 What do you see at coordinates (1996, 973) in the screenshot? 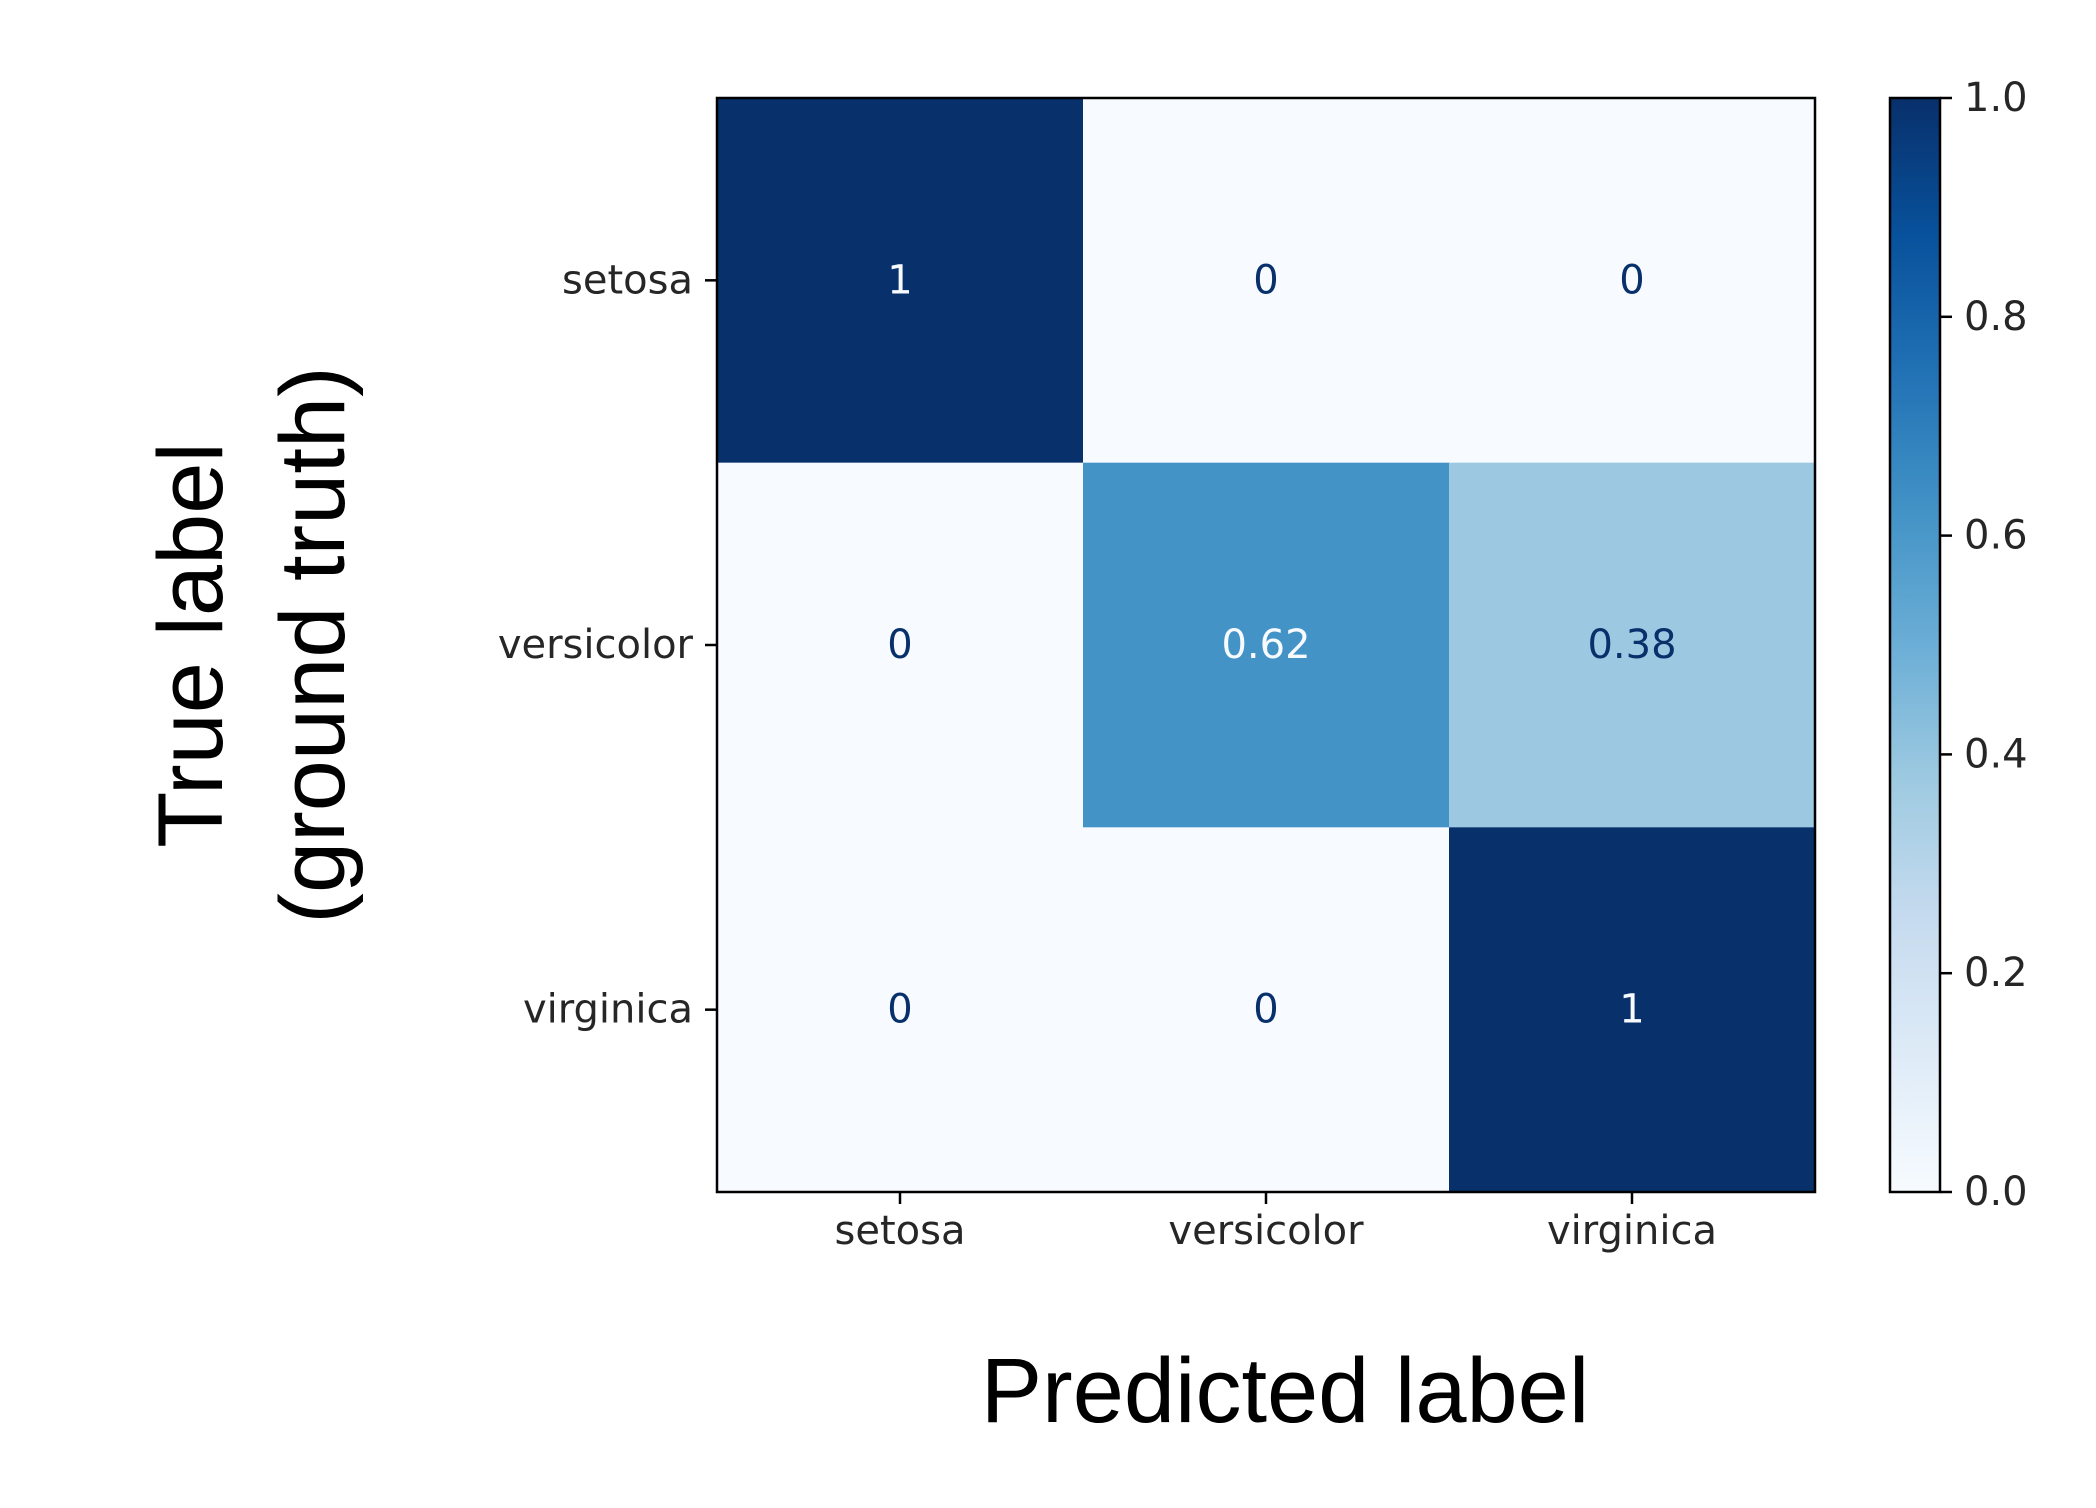
I see `colorbar-tick-label-1: 0.2` at bounding box center [1996, 973].